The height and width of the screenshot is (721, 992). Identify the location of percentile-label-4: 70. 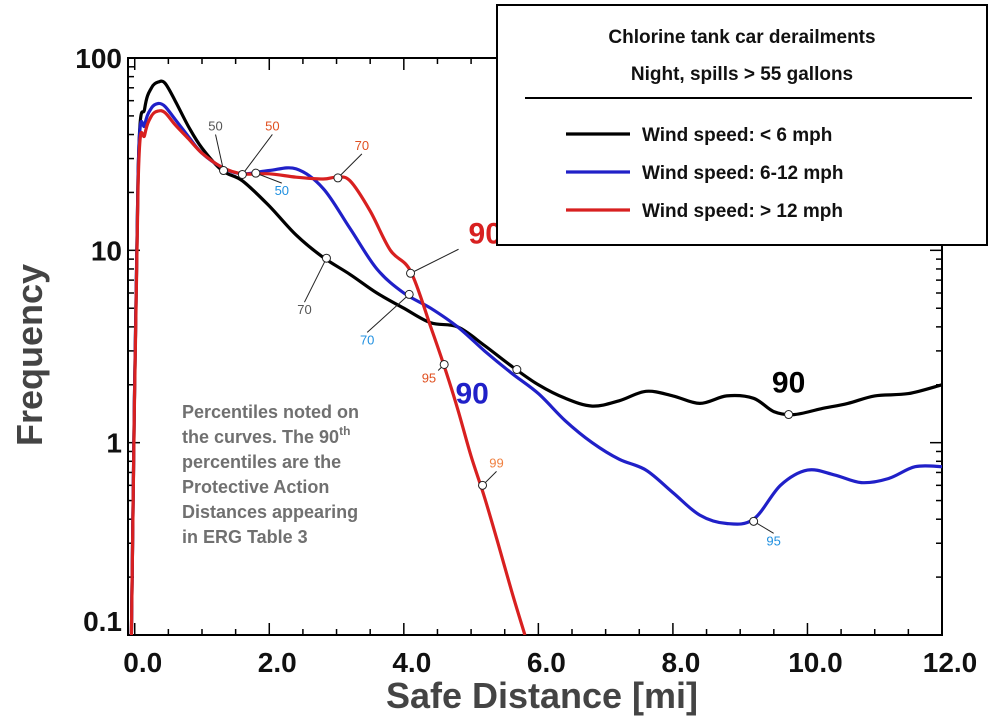
(367, 339).